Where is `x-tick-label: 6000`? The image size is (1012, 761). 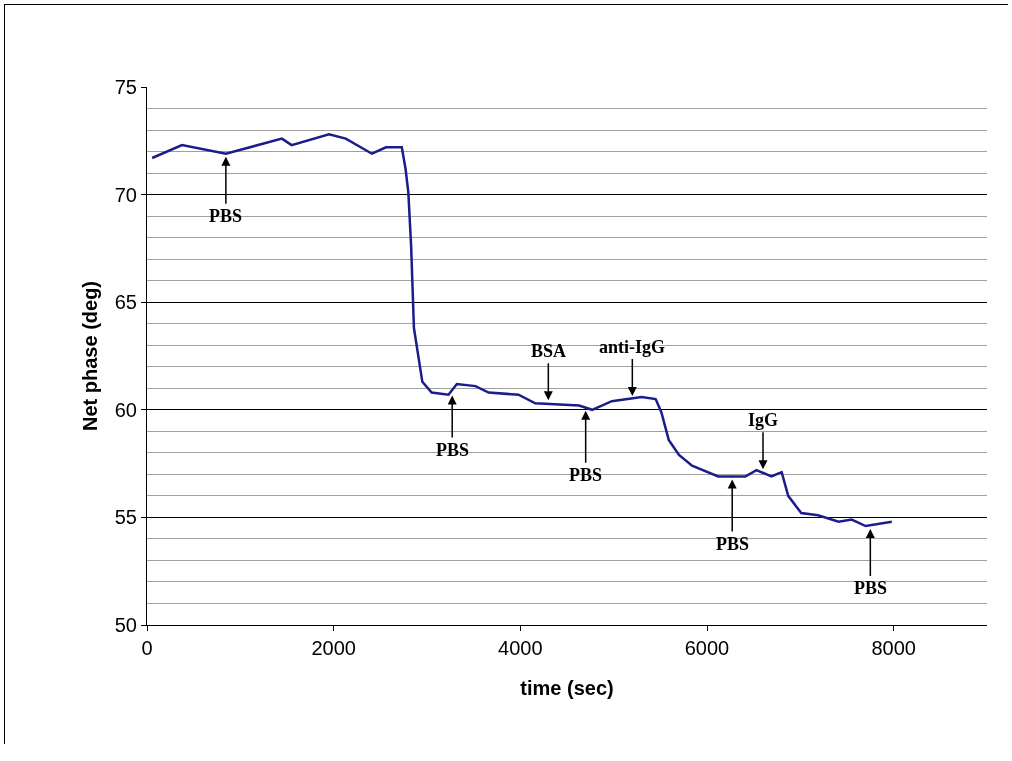 x-tick-label: 6000 is located at coordinates (707, 648).